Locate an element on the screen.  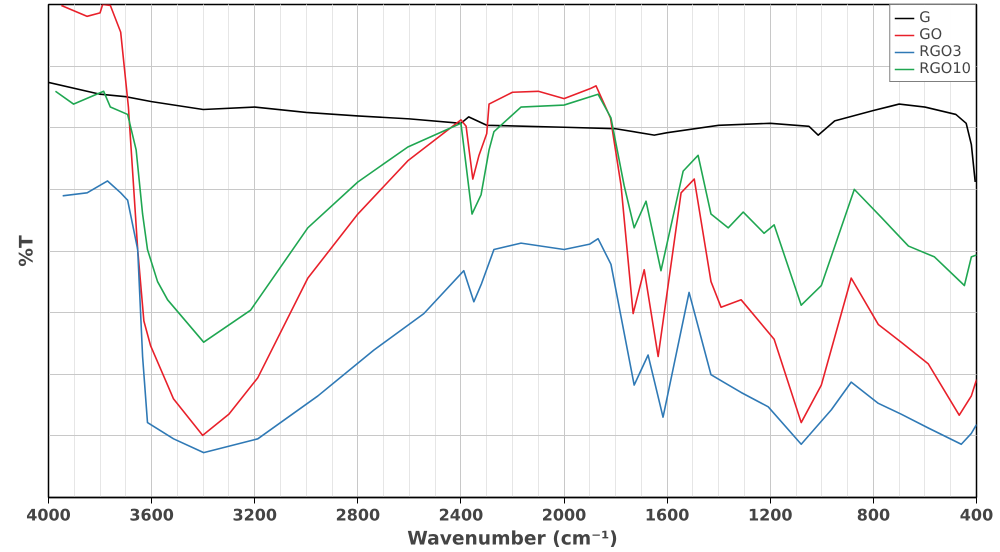
x-tick-label: 3600 is located at coordinates (151, 515).